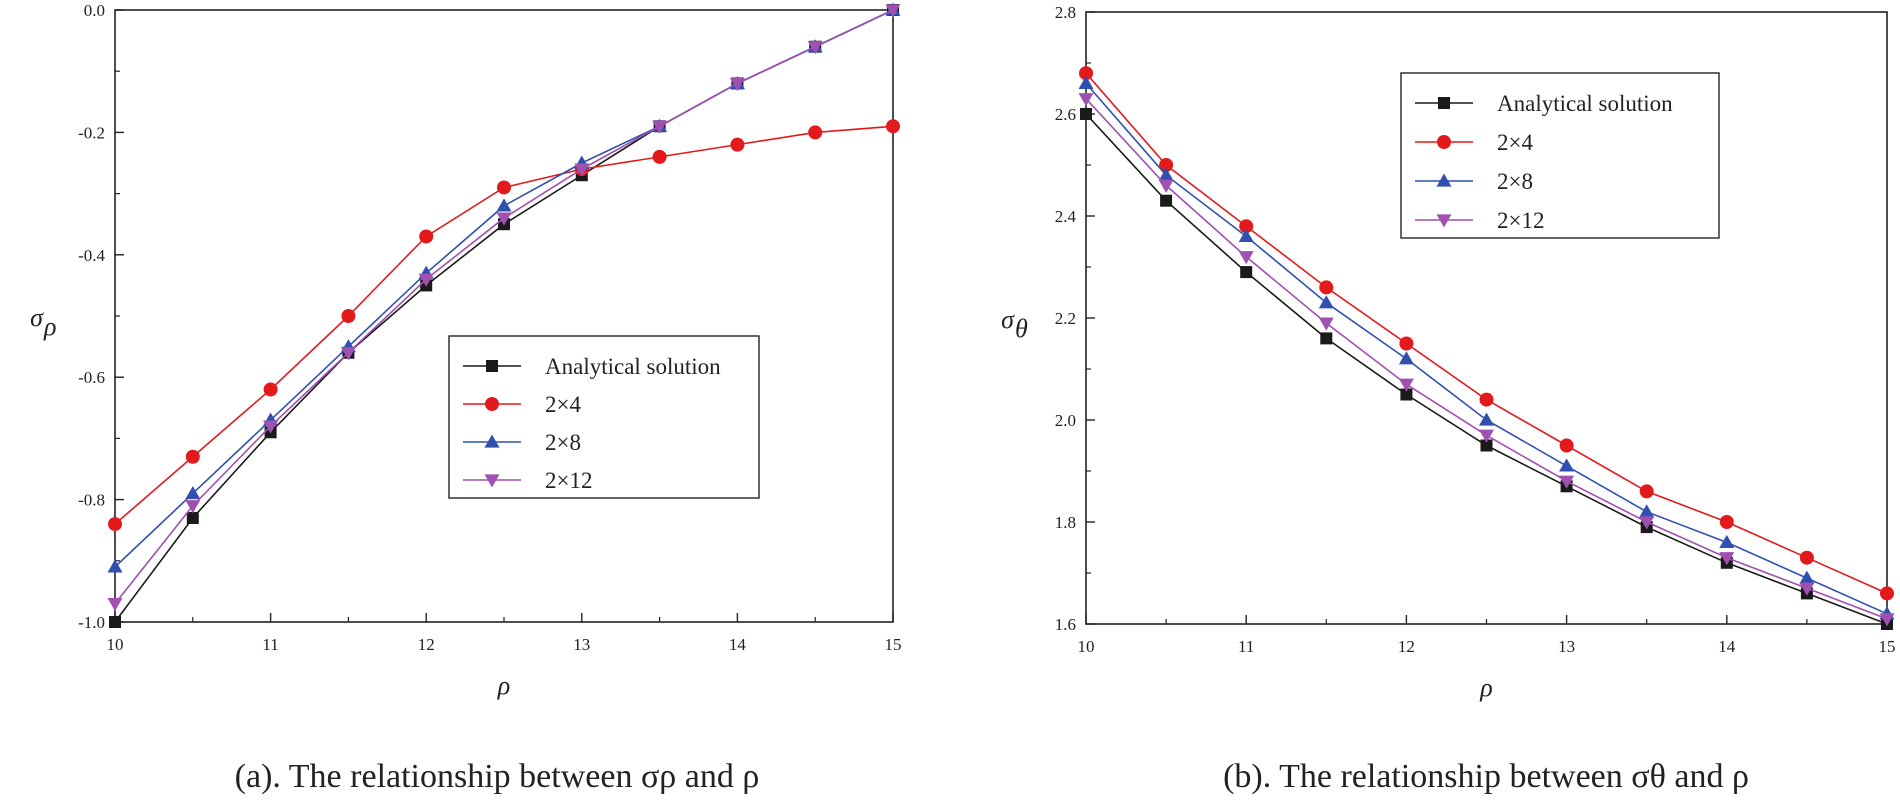  Describe the element at coordinates (1065, 522) in the screenshot. I see `y-tick-label: 1.8` at that location.